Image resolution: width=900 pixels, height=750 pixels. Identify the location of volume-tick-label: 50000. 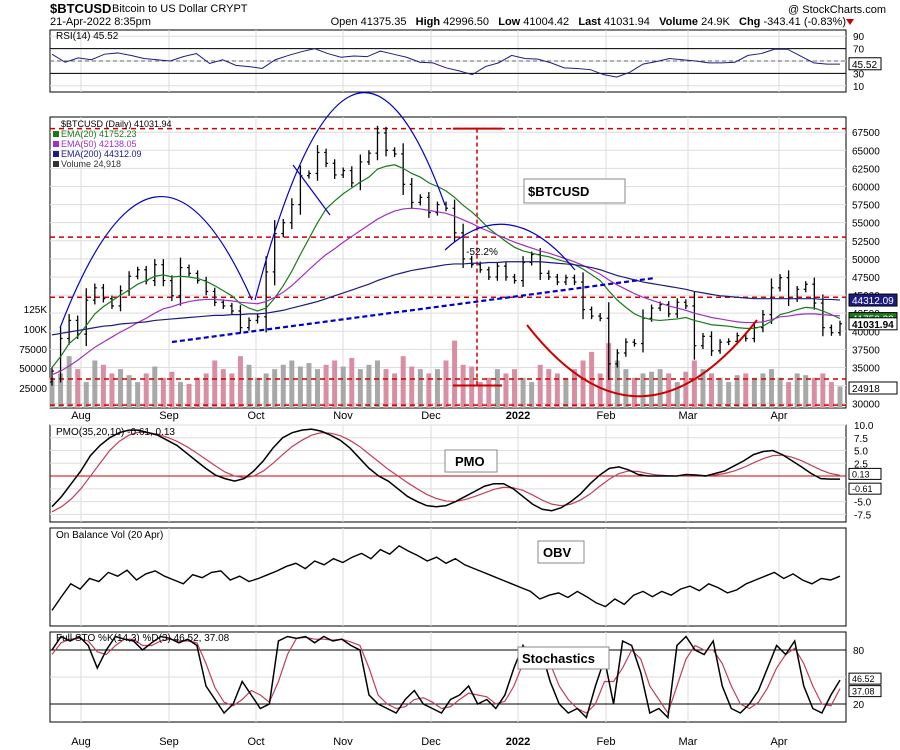
(33, 369).